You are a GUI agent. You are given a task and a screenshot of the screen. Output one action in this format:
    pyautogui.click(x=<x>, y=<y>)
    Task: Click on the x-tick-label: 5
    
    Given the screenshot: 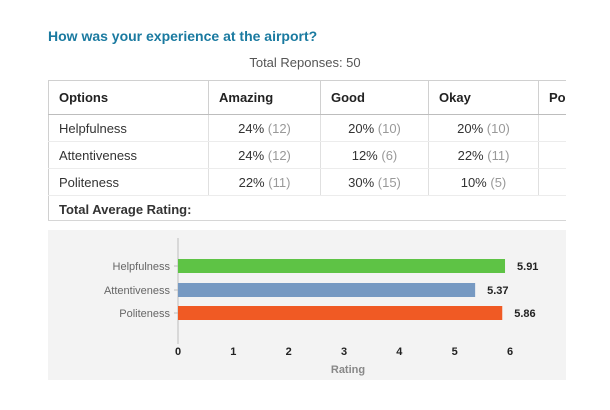 What is the action you would take?
    pyautogui.click(x=455, y=352)
    